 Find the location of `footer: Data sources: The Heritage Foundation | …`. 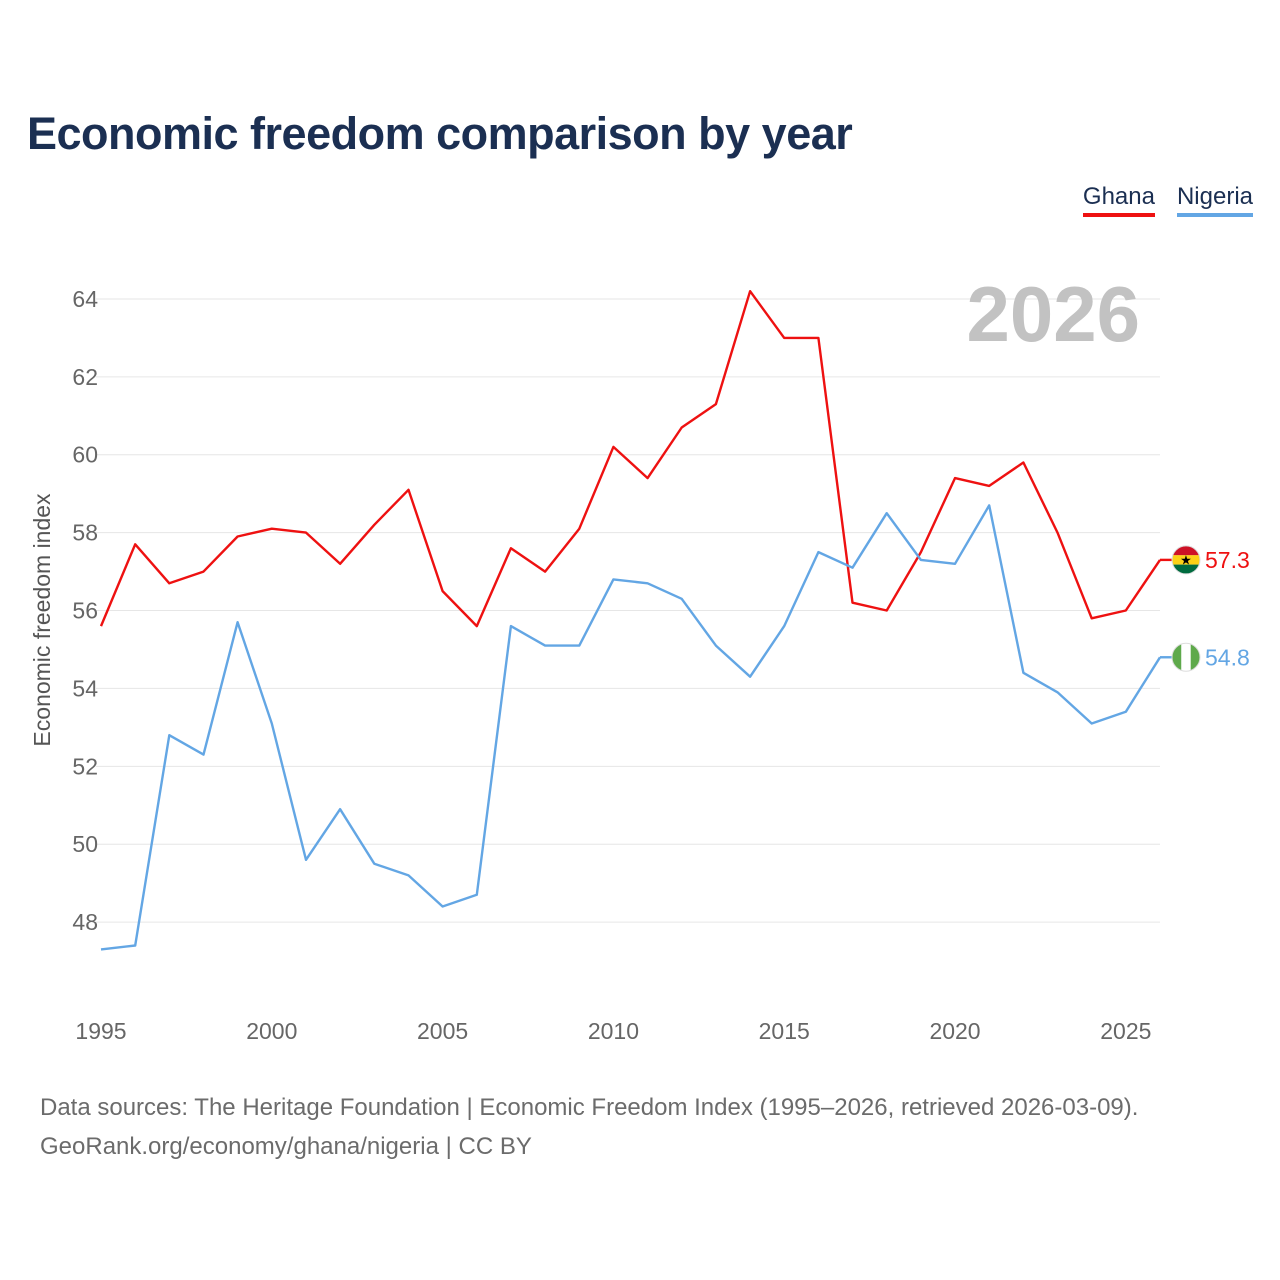

footer: Data sources: The Heritage Foundation | … is located at coordinates (589, 1127).